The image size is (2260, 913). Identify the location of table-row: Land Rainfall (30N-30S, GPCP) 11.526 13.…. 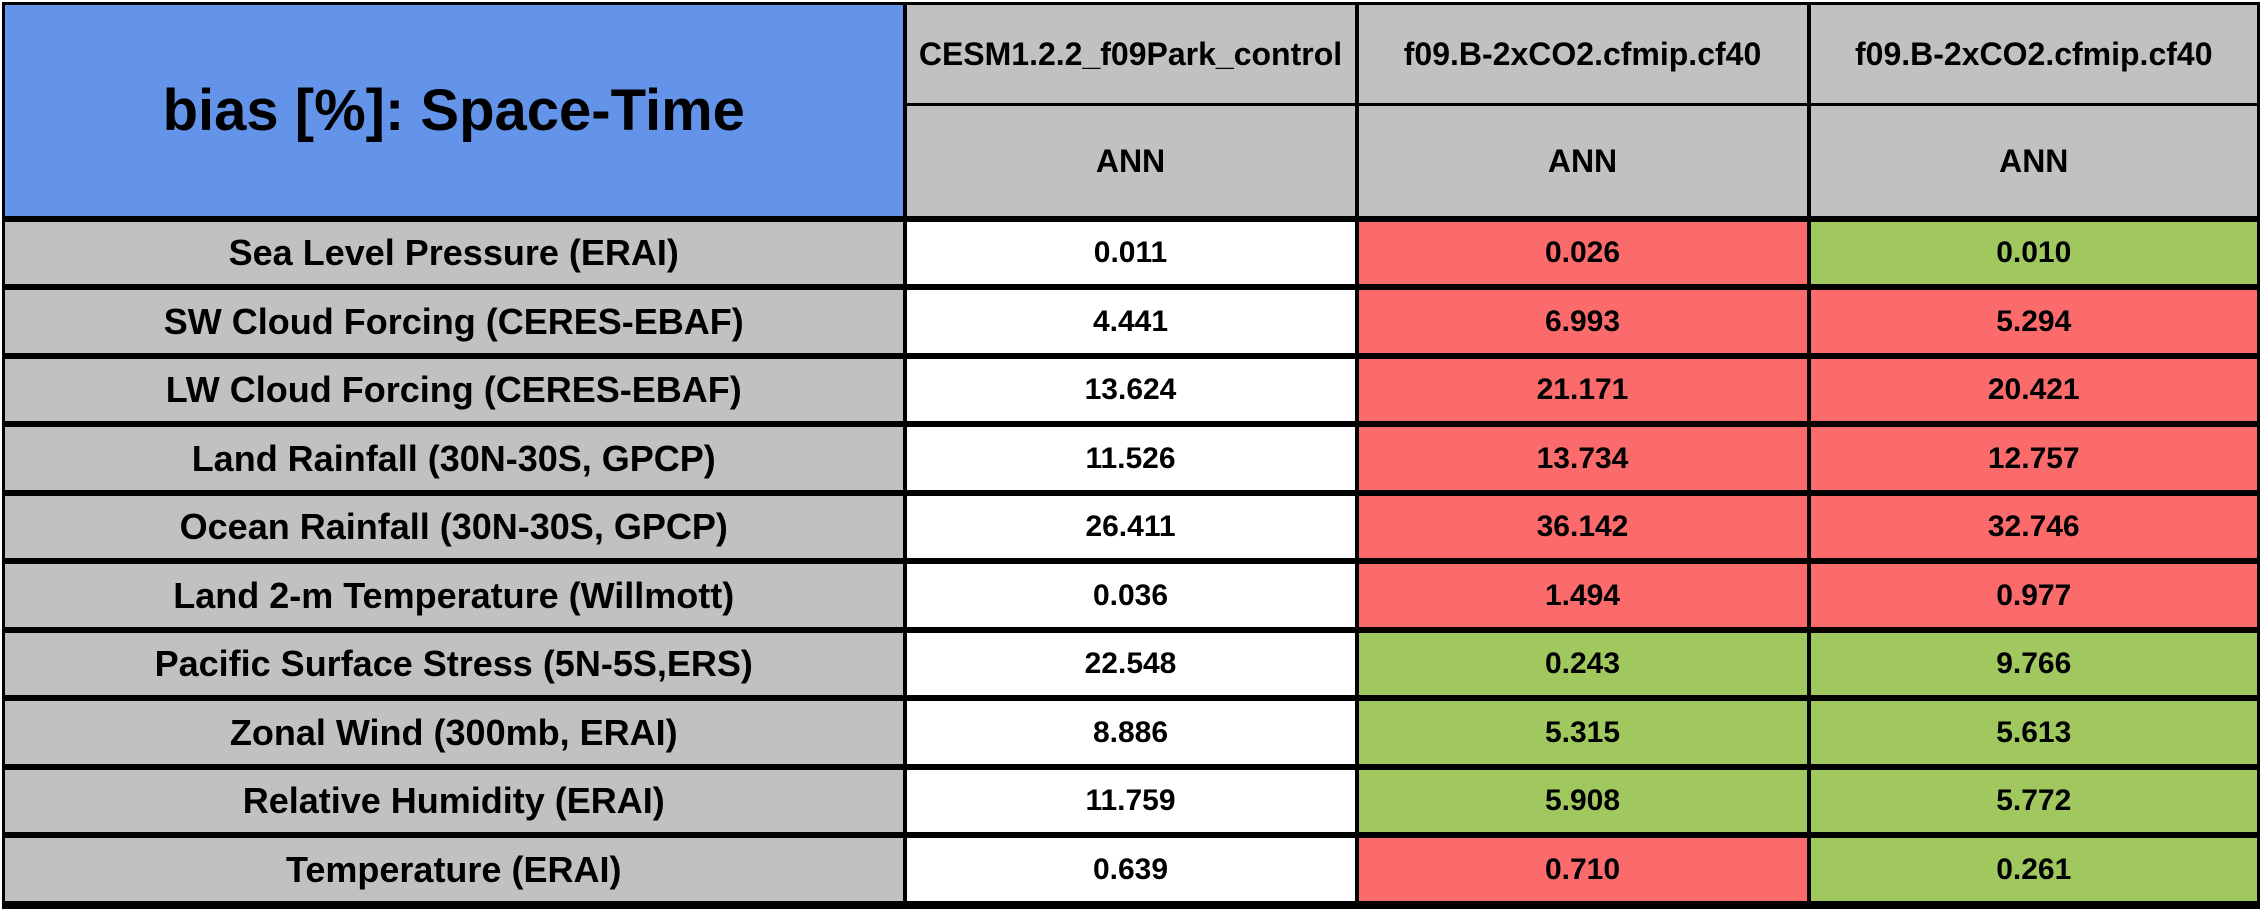
(1131, 458).